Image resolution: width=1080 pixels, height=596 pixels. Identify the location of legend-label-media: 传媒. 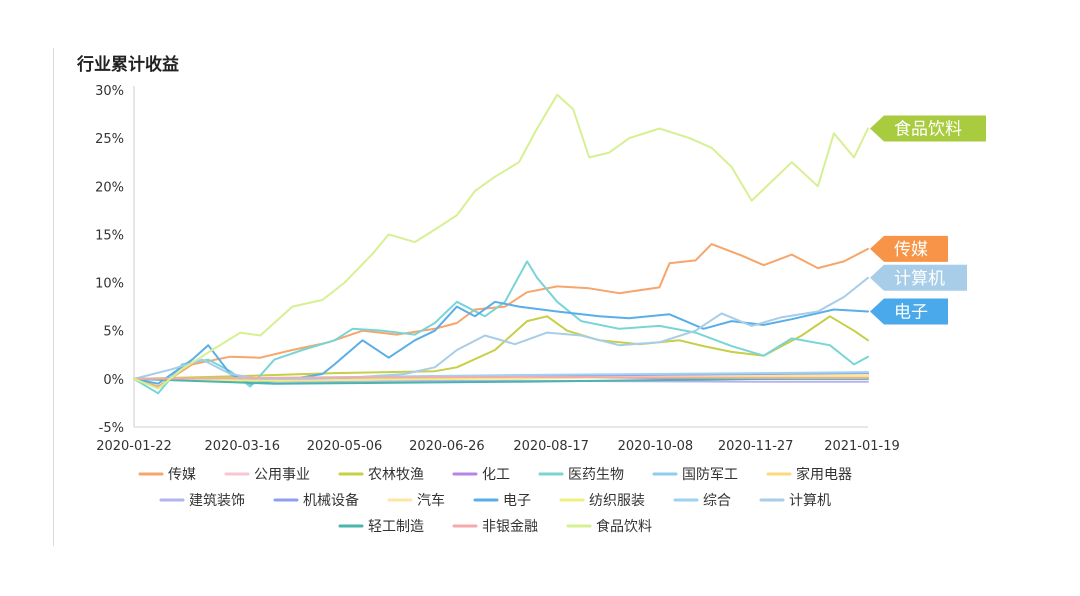
(182, 475).